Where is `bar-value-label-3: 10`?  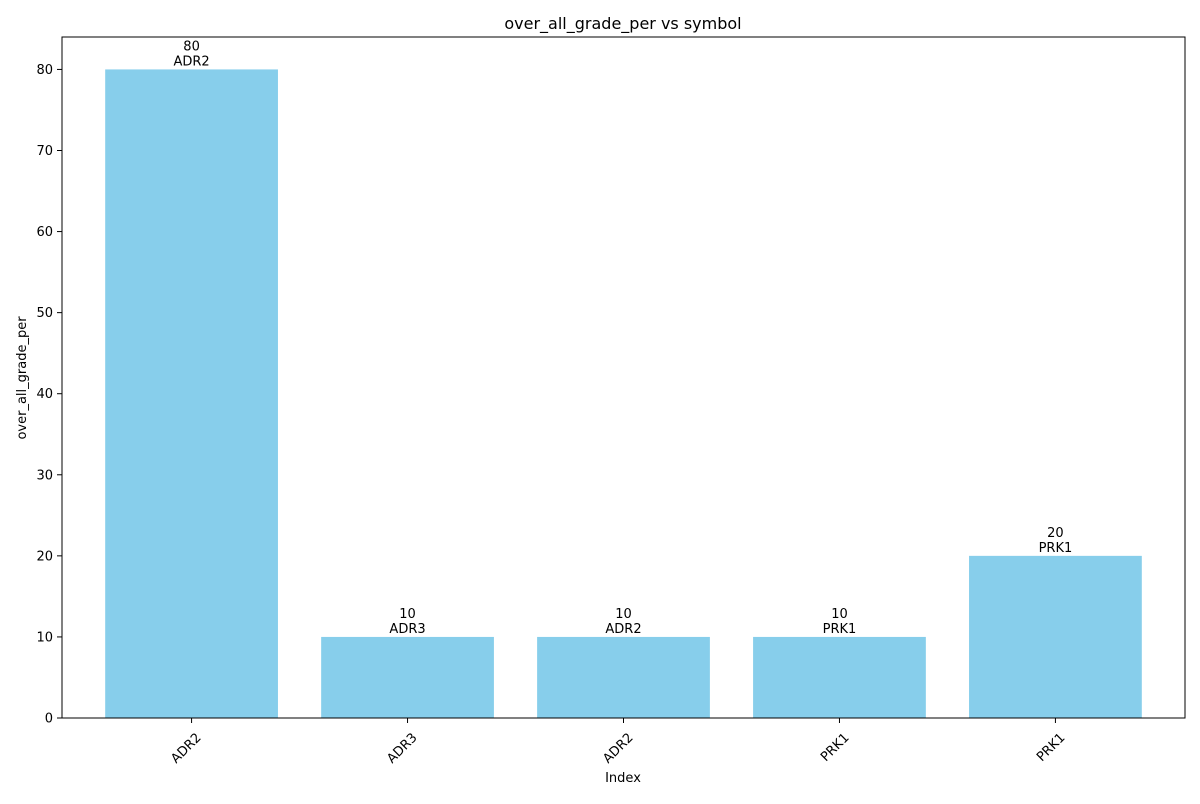 bar-value-label-3: 10 is located at coordinates (839, 614).